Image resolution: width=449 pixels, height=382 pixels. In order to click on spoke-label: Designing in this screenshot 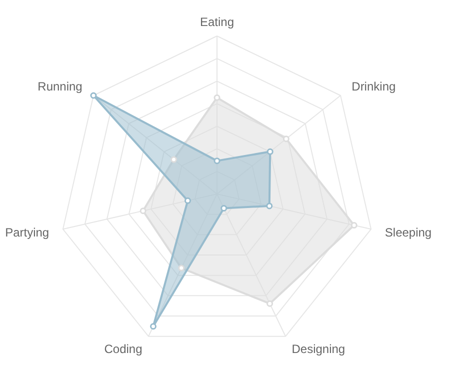, I will do `click(319, 349)`.